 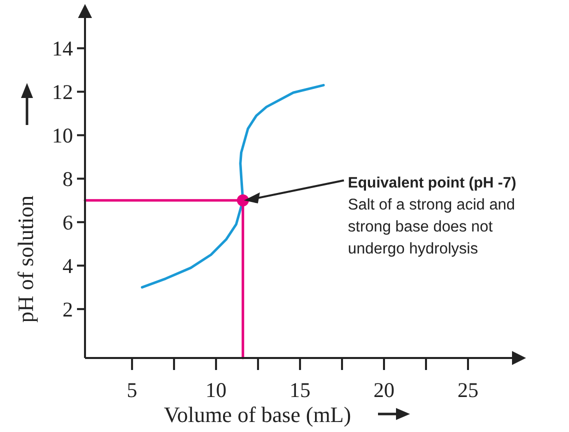 I want to click on x-axis-title: Volume of base (mL), so click(x=258, y=414).